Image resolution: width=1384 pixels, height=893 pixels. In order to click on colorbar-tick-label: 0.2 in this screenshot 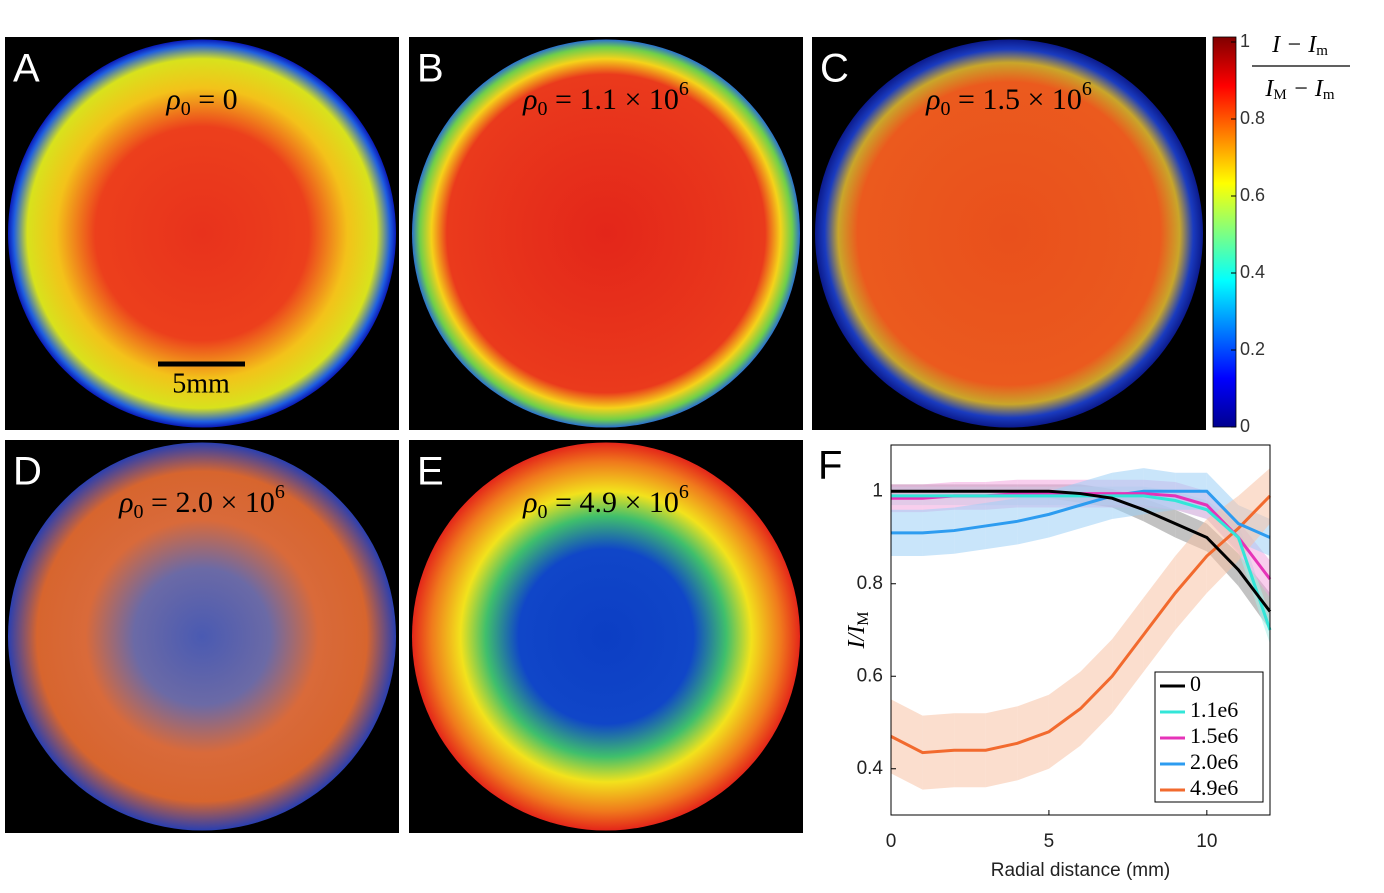, I will do `click(1252, 349)`.